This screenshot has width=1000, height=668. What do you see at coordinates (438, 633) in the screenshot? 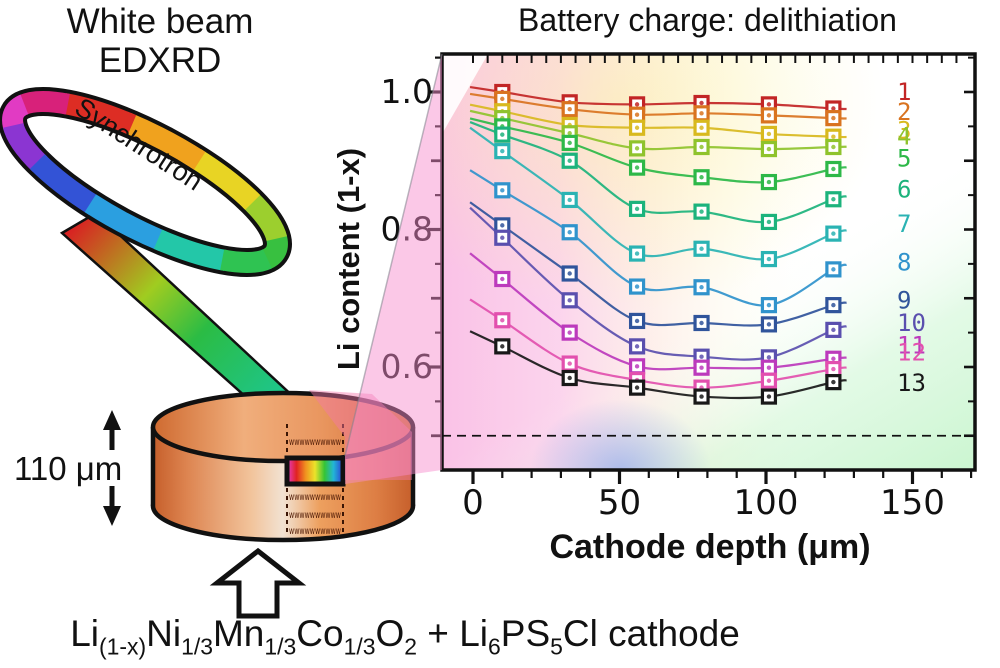
I see `formula-segment: +` at bounding box center [438, 633].